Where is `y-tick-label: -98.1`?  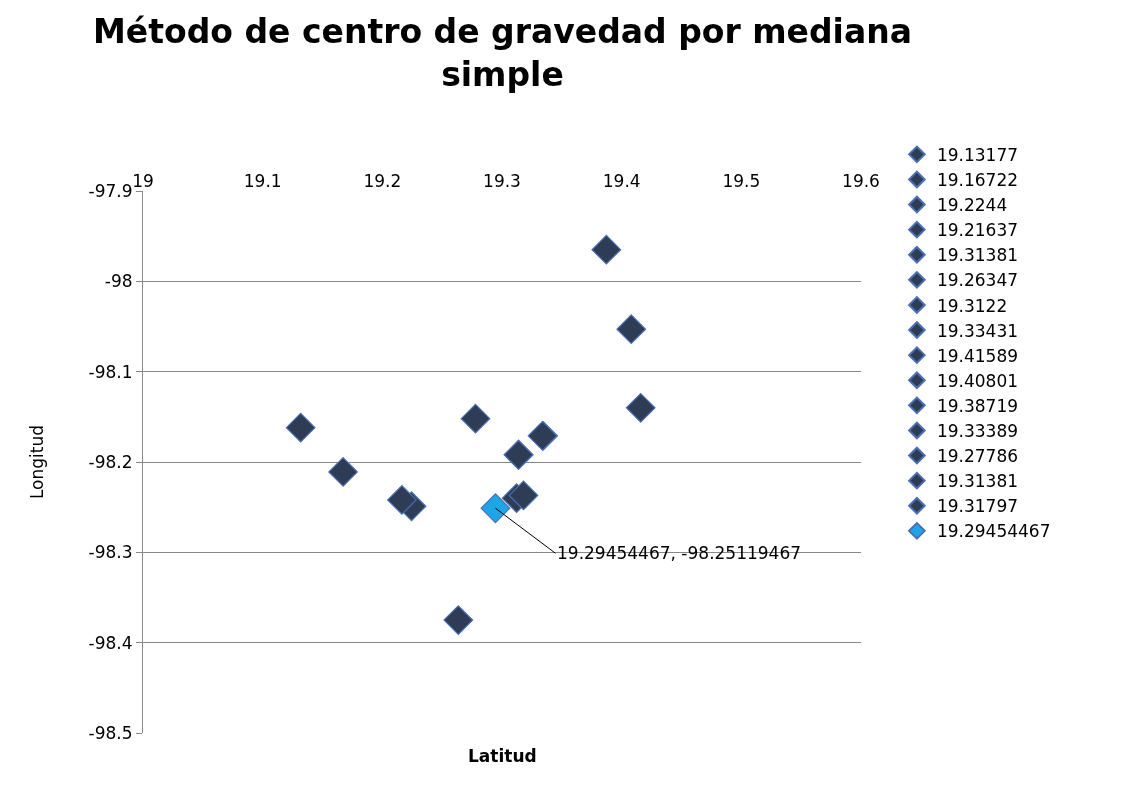 y-tick-label: -98.1 is located at coordinates (110, 371).